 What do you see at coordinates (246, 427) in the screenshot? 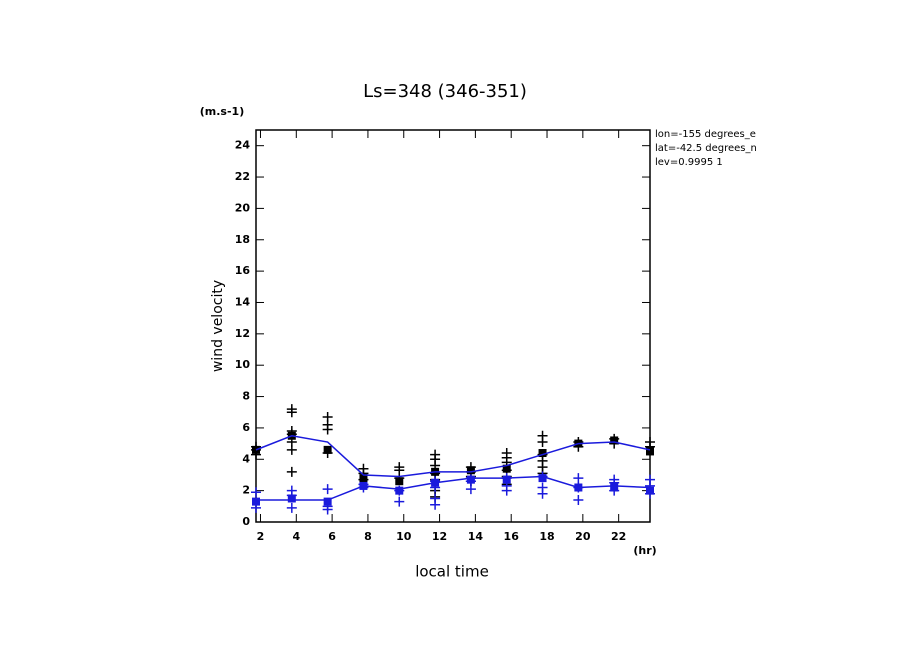
I see `y-tick-label: 6` at bounding box center [246, 427].